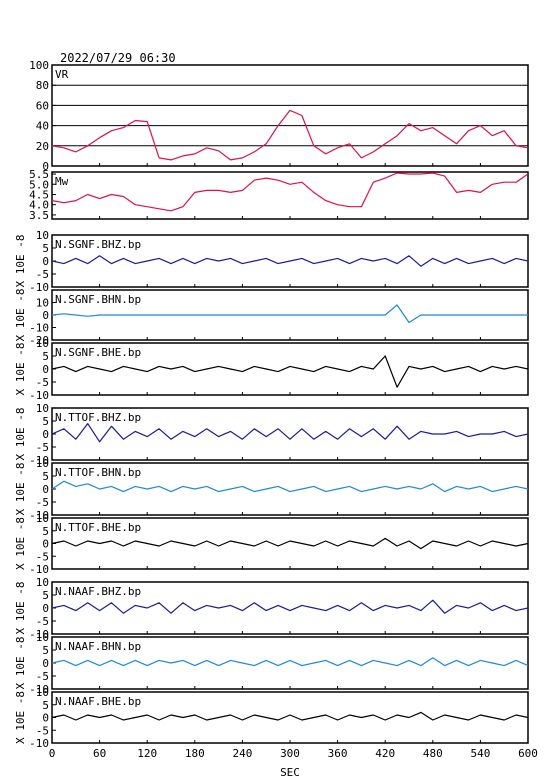 The width and height of the screenshot is (554, 781). Describe the element at coordinates (98, 701) in the screenshot. I see `panel-label: N.NAAF.BHE.bp` at that location.